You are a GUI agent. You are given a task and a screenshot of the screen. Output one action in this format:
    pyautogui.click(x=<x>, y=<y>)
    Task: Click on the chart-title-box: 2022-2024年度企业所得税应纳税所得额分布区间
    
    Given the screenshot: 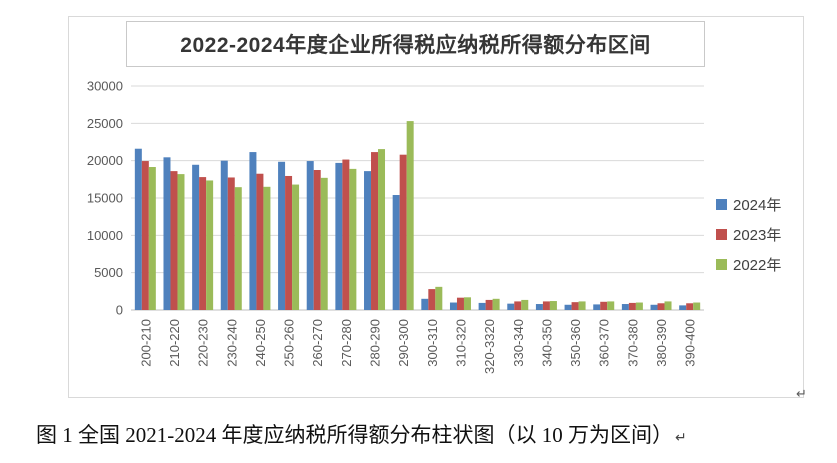 What is the action you would take?
    pyautogui.click(x=415, y=44)
    